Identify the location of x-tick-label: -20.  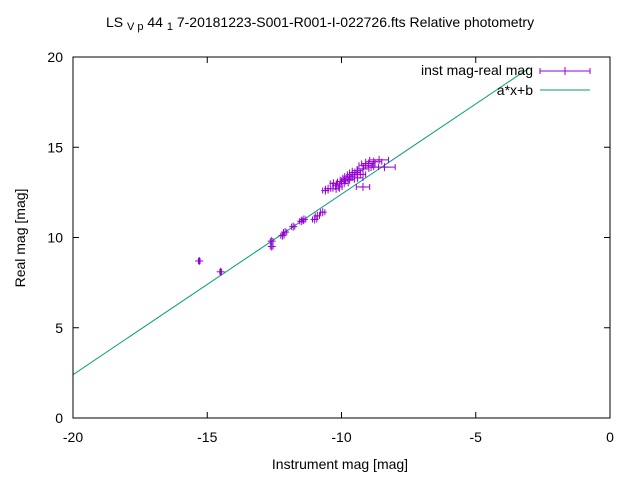
(73, 437).